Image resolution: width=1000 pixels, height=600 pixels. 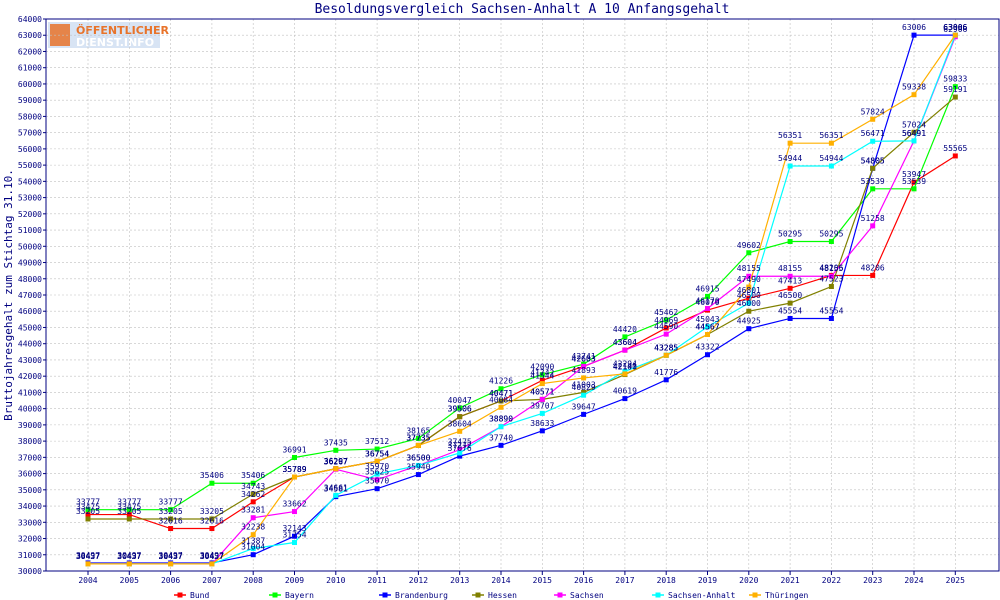 I want to click on data-label-hessen: 33205, so click(x=88, y=511).